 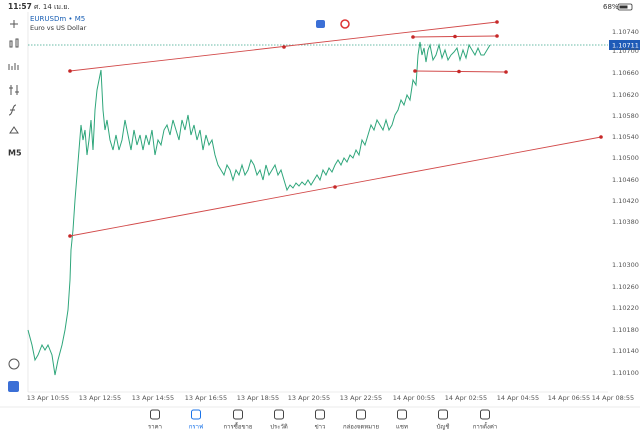 I want to click on price-label: 1.10580, so click(x=625, y=116).